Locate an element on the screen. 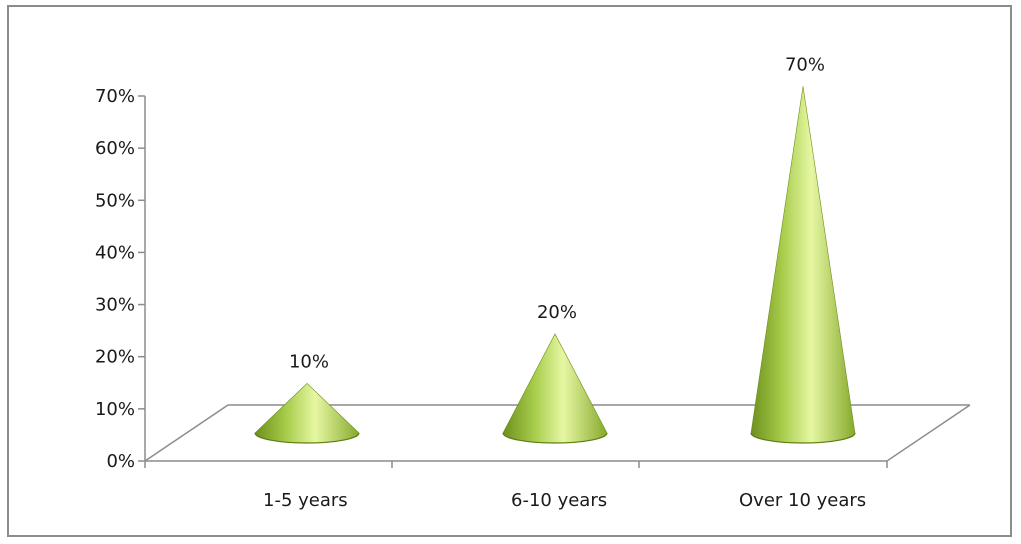  floor-left-edge is located at coordinates (186, 433).